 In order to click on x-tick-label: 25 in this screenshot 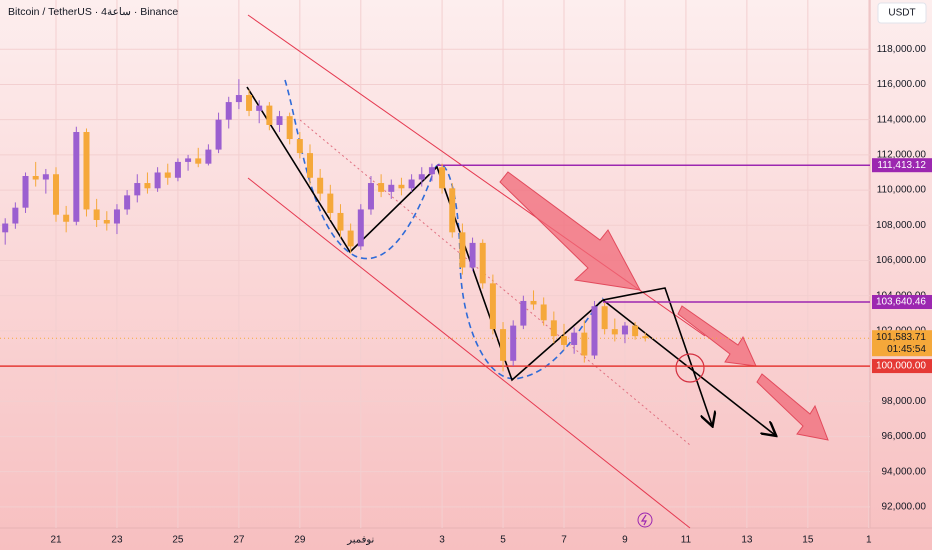, I will do `click(178, 540)`.